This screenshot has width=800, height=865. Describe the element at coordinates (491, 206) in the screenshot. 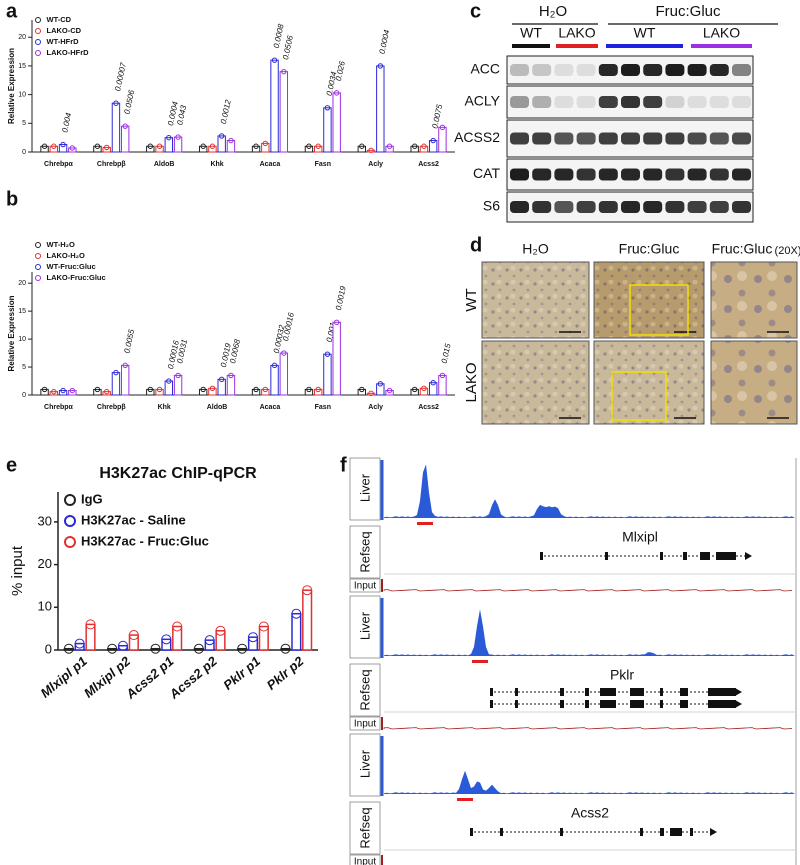

I see `protein-label: S6` at that location.